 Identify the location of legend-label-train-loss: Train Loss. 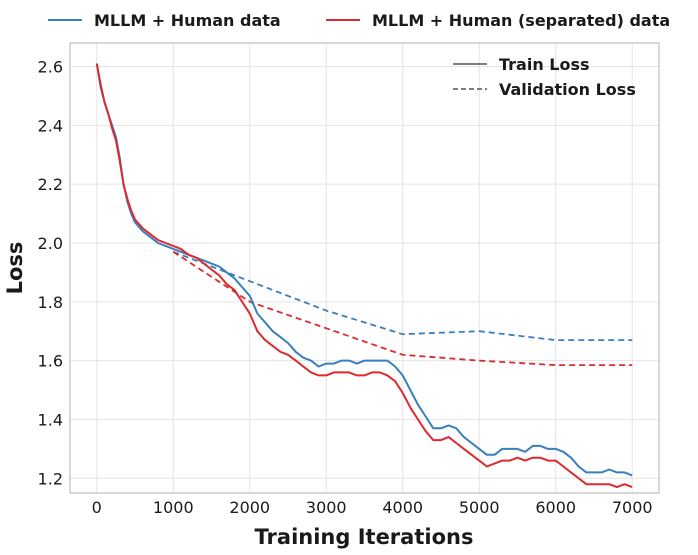
(544, 64).